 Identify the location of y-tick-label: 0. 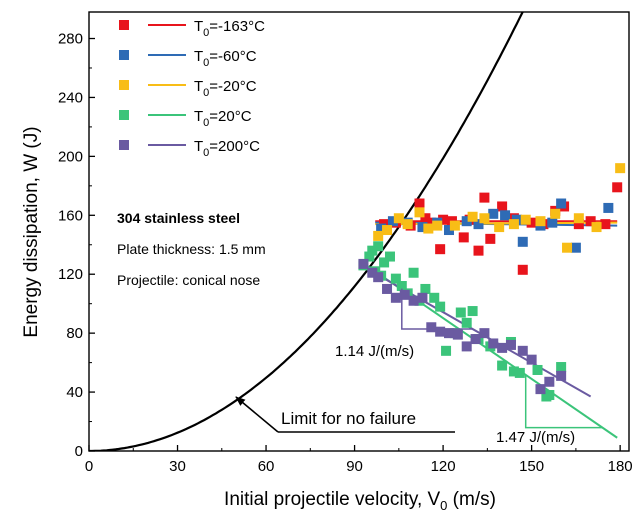
(79, 451).